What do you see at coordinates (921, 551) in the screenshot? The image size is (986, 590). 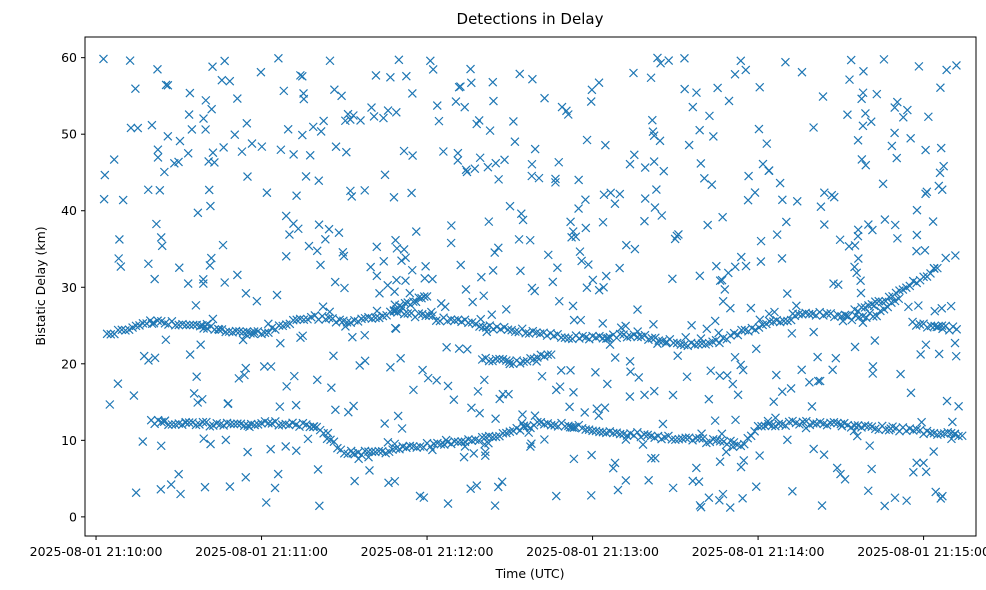 I see `x-tick-label: 2025-08-01 21:15:00` at bounding box center [921, 551].